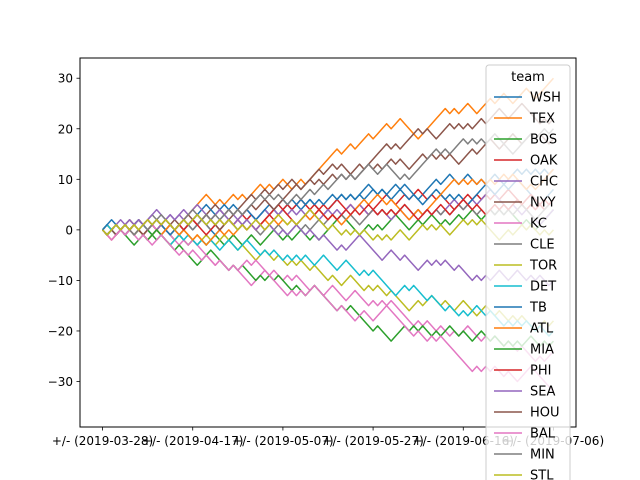 The width and height of the screenshot is (640, 480). Describe the element at coordinates (192, 441) in the screenshot. I see `x-tick-label: +/- (2019-04-17)` at that location.